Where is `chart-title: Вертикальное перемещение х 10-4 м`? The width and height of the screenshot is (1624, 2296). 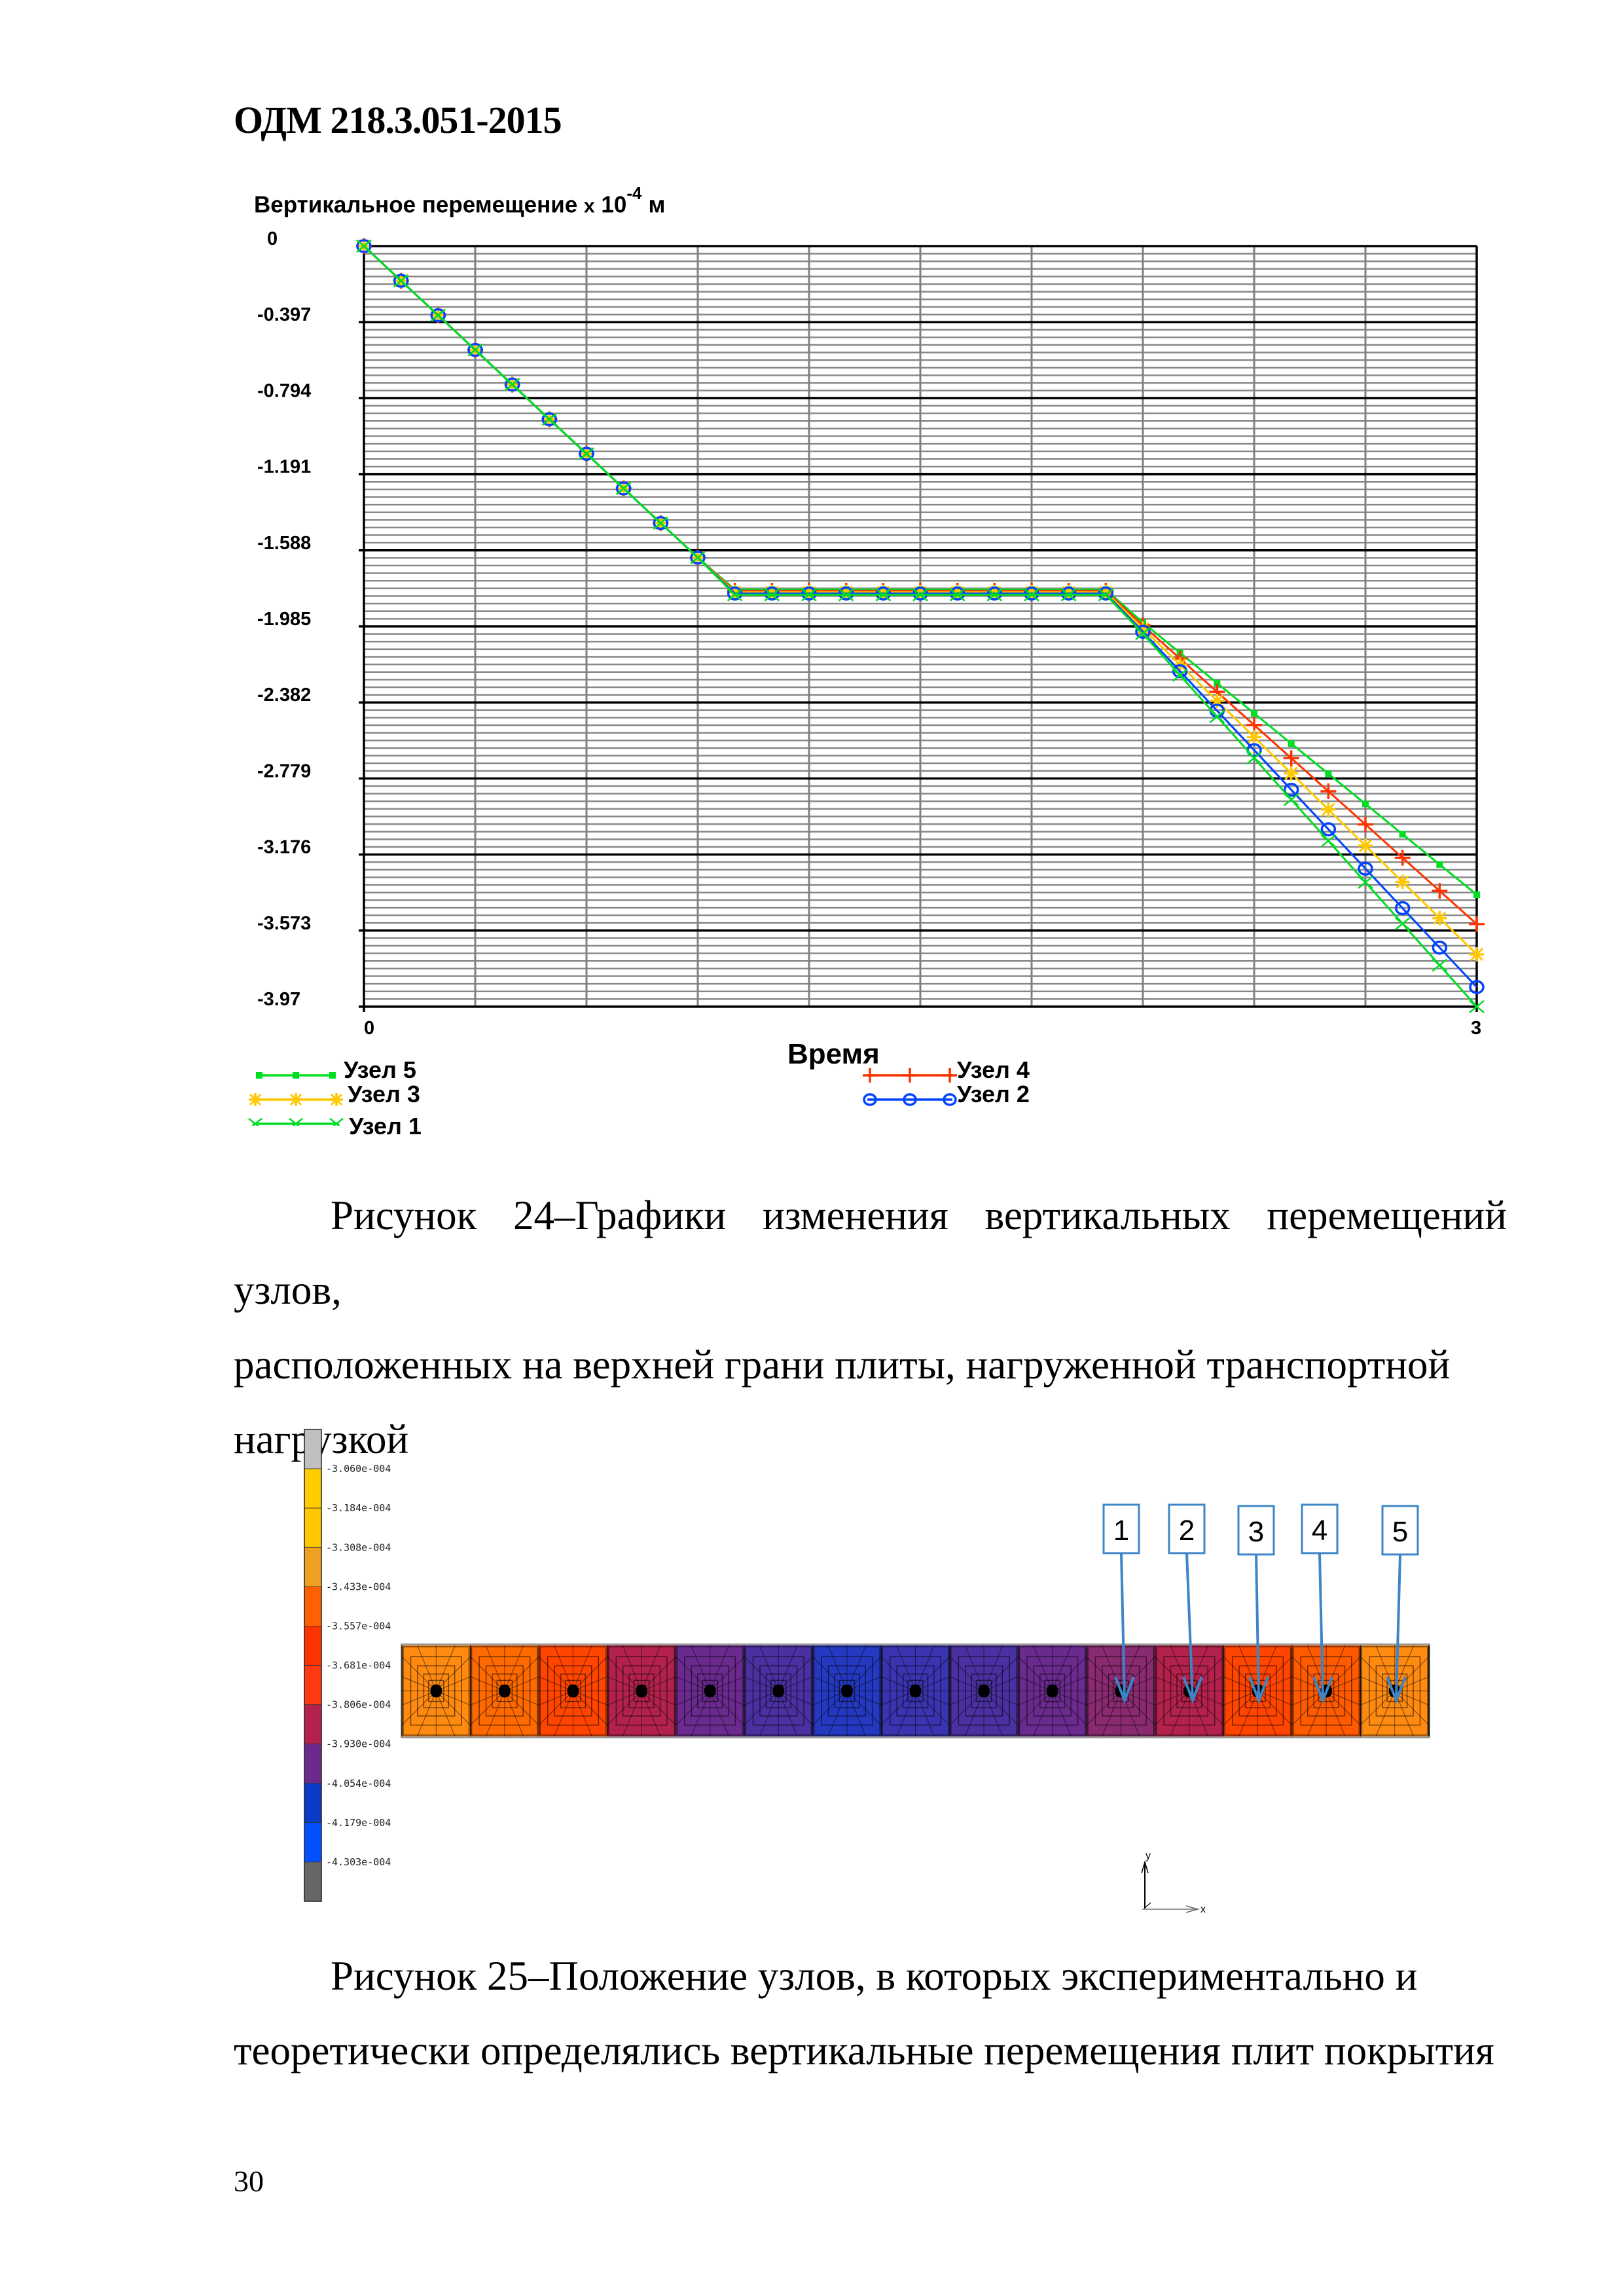 chart-title: Вертикальное перемещение х 10-4 м is located at coordinates (460, 201).